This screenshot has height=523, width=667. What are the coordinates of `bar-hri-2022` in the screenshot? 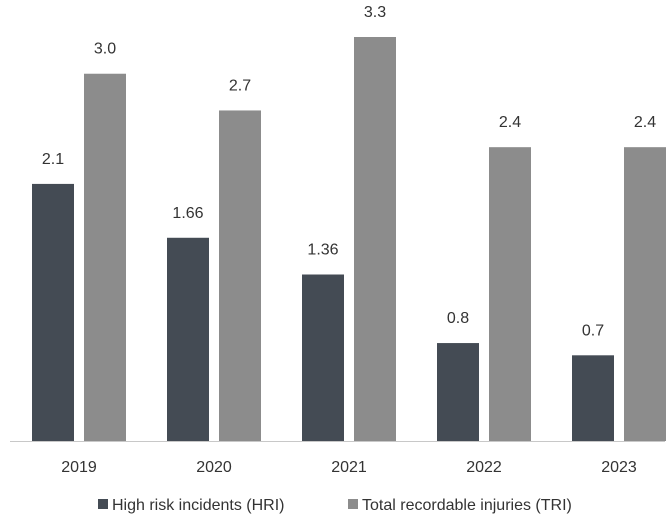 It's located at (458, 392).